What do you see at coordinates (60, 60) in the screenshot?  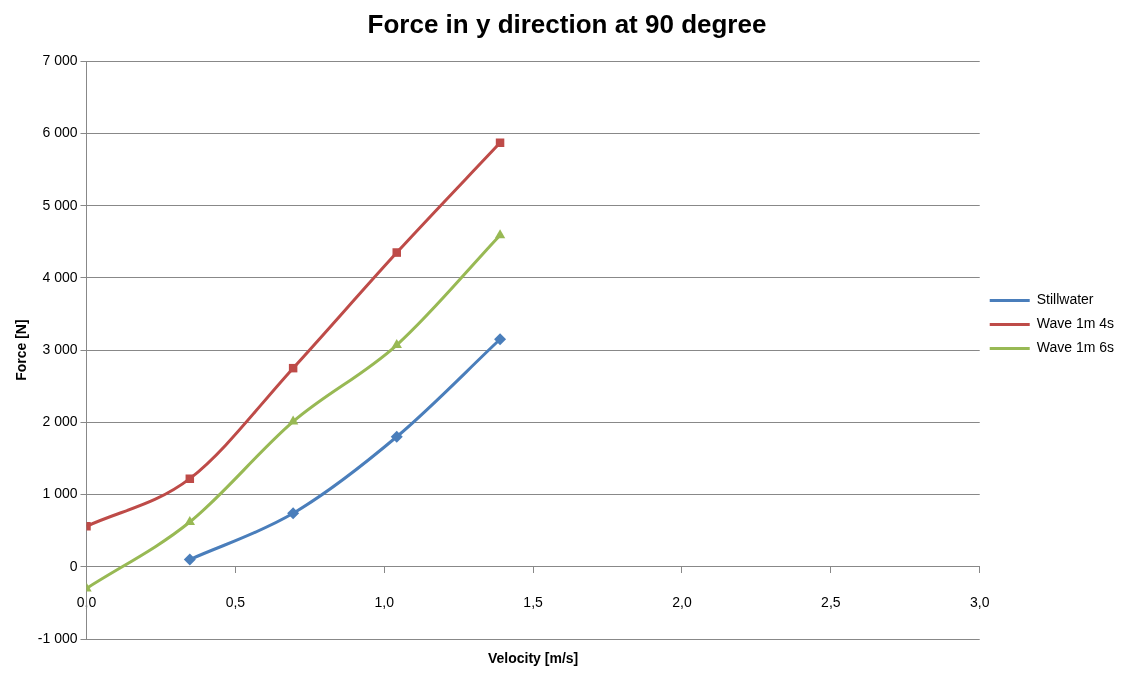 I see `y-tick-label: 7 000` at bounding box center [60, 60].